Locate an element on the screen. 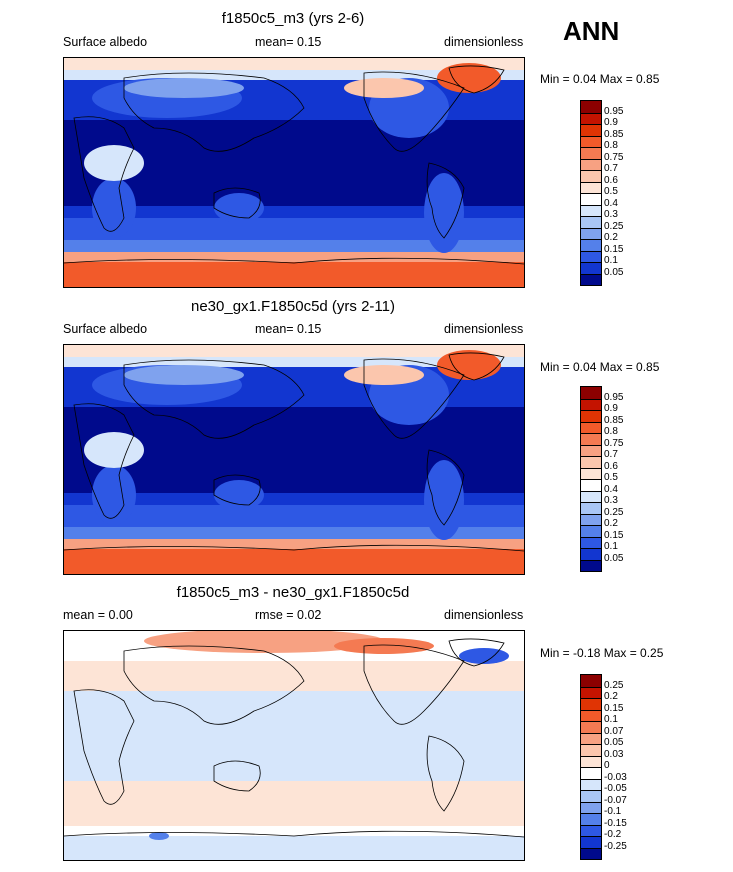 This screenshot has height=872, width=733. panel-2-colorbar is located at coordinates (591, 479).